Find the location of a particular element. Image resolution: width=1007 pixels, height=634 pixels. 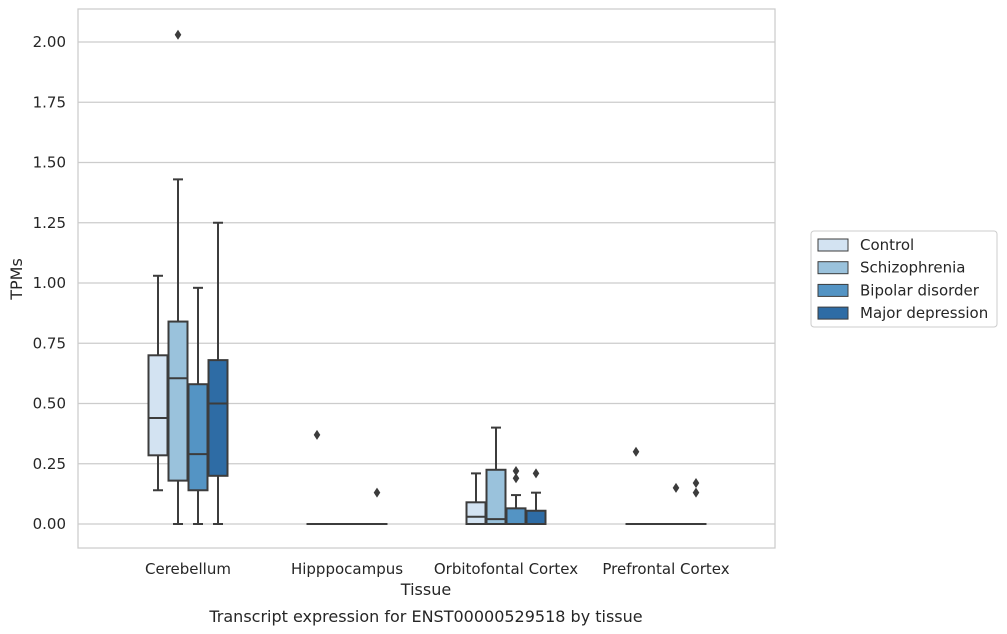

x-tick-label: Cerebellum is located at coordinates (188, 569).